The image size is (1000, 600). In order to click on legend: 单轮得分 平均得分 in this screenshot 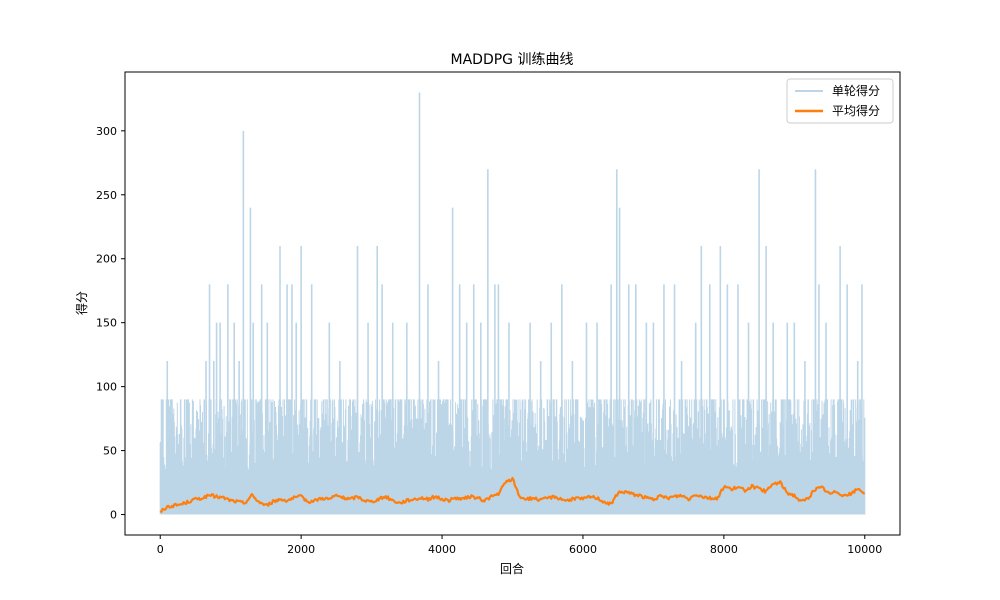, I will do `click(840, 101)`.